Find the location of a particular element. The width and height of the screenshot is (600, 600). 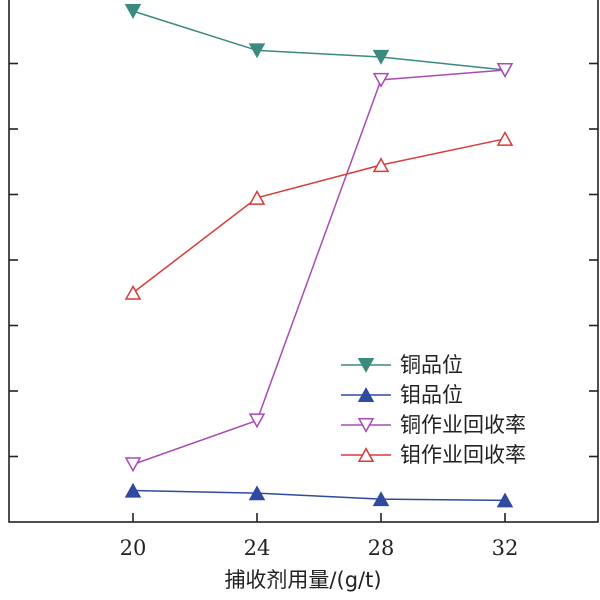

legend-label: 钼作业回收率 is located at coordinates (463, 455).